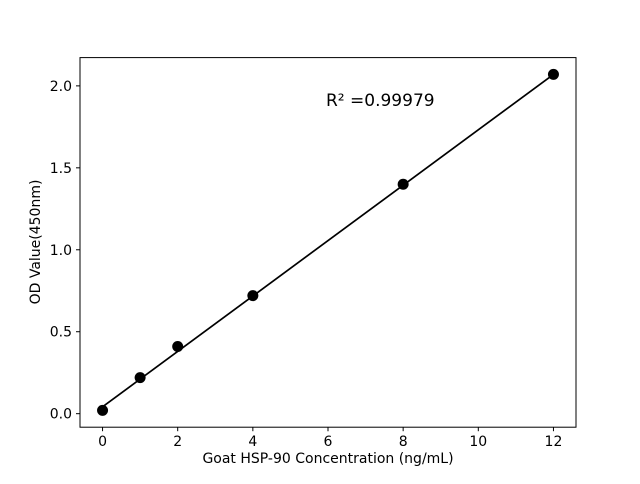 The width and height of the screenshot is (640, 484). Describe the element at coordinates (403, 442) in the screenshot. I see `x-tick-label: 8` at that location.